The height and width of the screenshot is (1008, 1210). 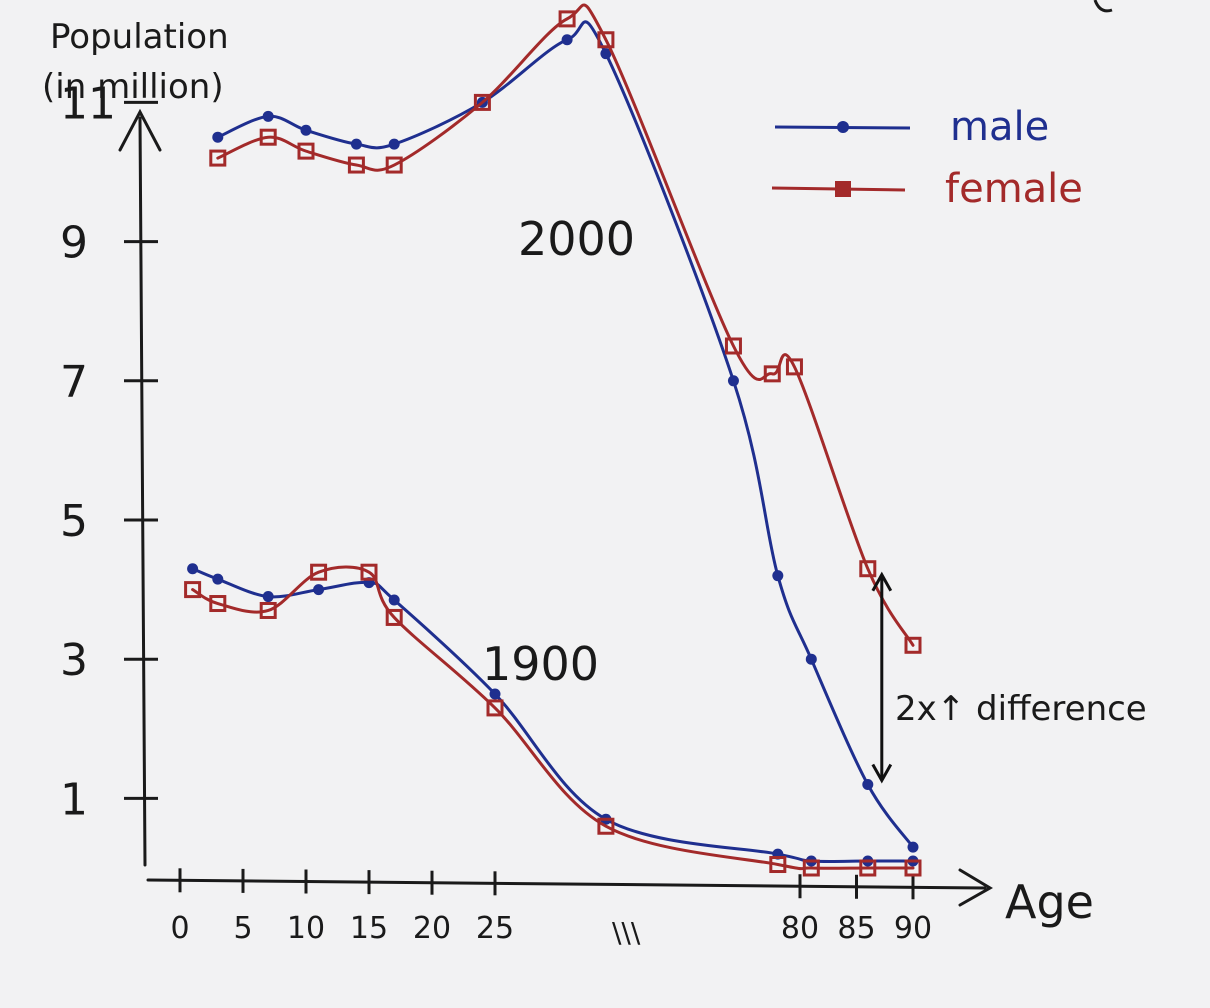 What do you see at coordinates (88, 451) in the screenshot?
I see `y-tick-labels: 1 3 5 7 9 11` at bounding box center [88, 451].